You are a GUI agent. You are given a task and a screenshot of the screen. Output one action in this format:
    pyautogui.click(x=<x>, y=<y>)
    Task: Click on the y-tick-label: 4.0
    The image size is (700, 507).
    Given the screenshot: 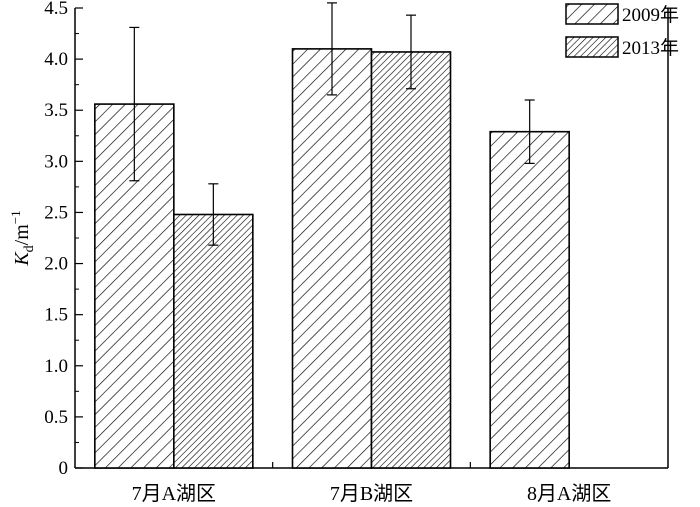 What is the action you would take?
    pyautogui.click(x=56, y=59)
    